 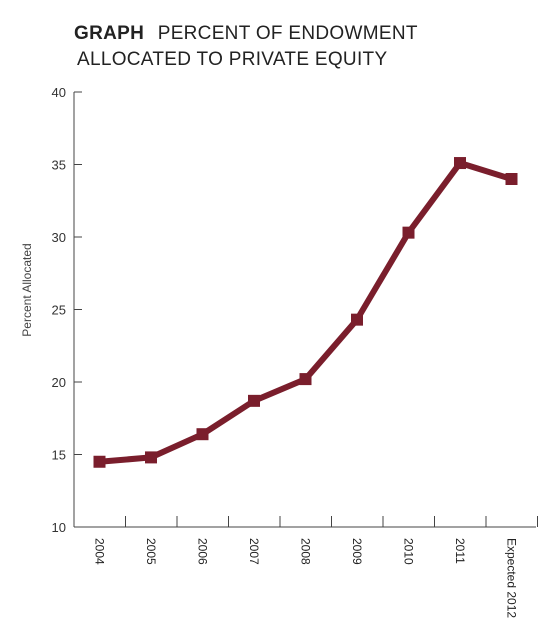 I want to click on y-tick-label: 20, so click(x=59, y=382).